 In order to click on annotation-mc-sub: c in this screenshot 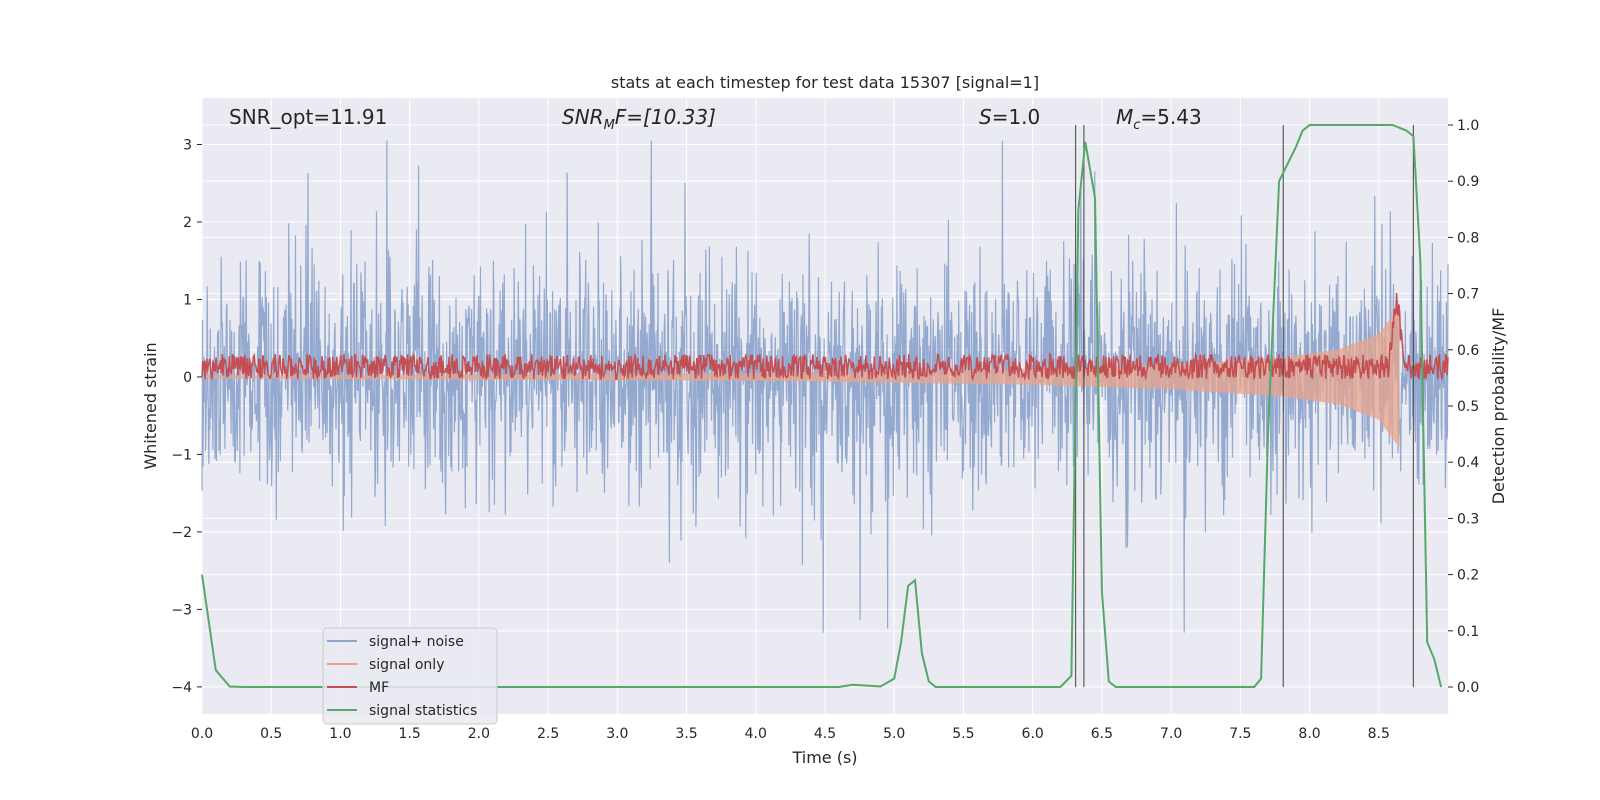, I will do `click(1136, 125)`.